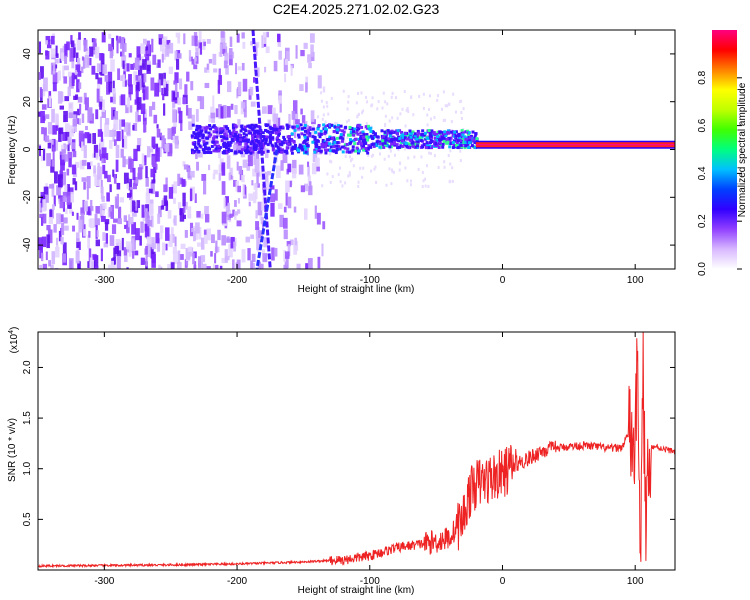 This screenshot has width=750, height=600. I want to click on colorbar-tick-label: 0.8, so click(702, 77).